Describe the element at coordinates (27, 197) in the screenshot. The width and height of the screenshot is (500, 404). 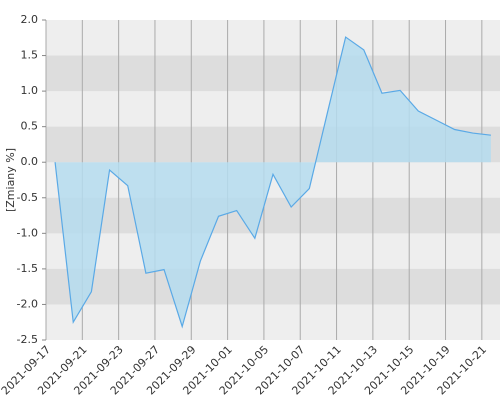
I see `y-tick-label: -0.5` at that location.